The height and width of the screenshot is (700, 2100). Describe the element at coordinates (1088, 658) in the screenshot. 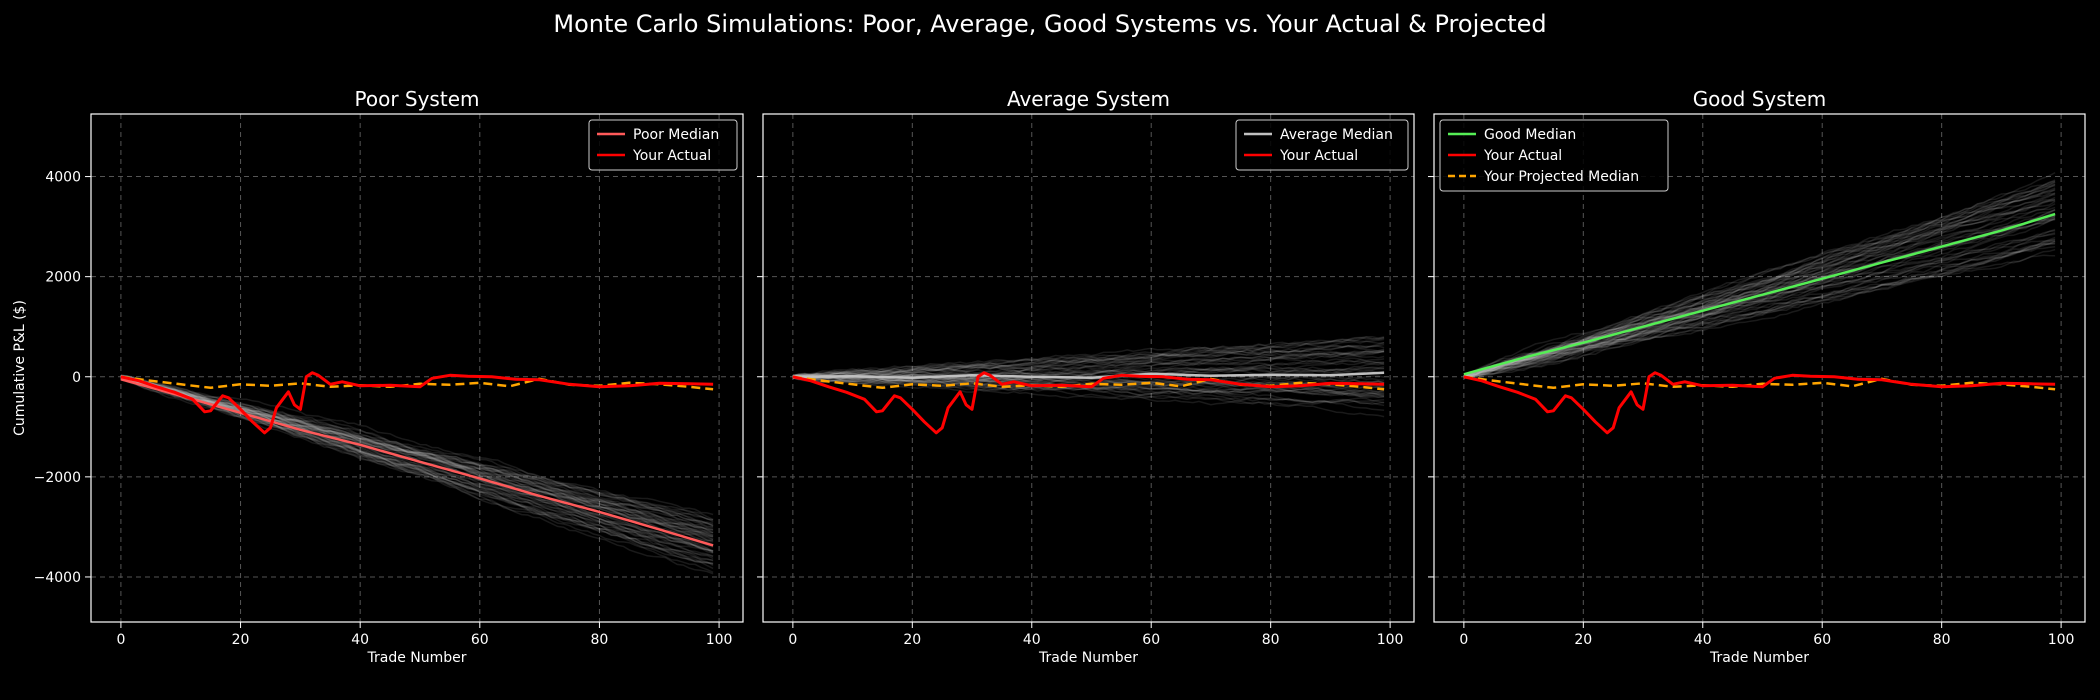

I see `x-axis-label: Trade Number` at that location.